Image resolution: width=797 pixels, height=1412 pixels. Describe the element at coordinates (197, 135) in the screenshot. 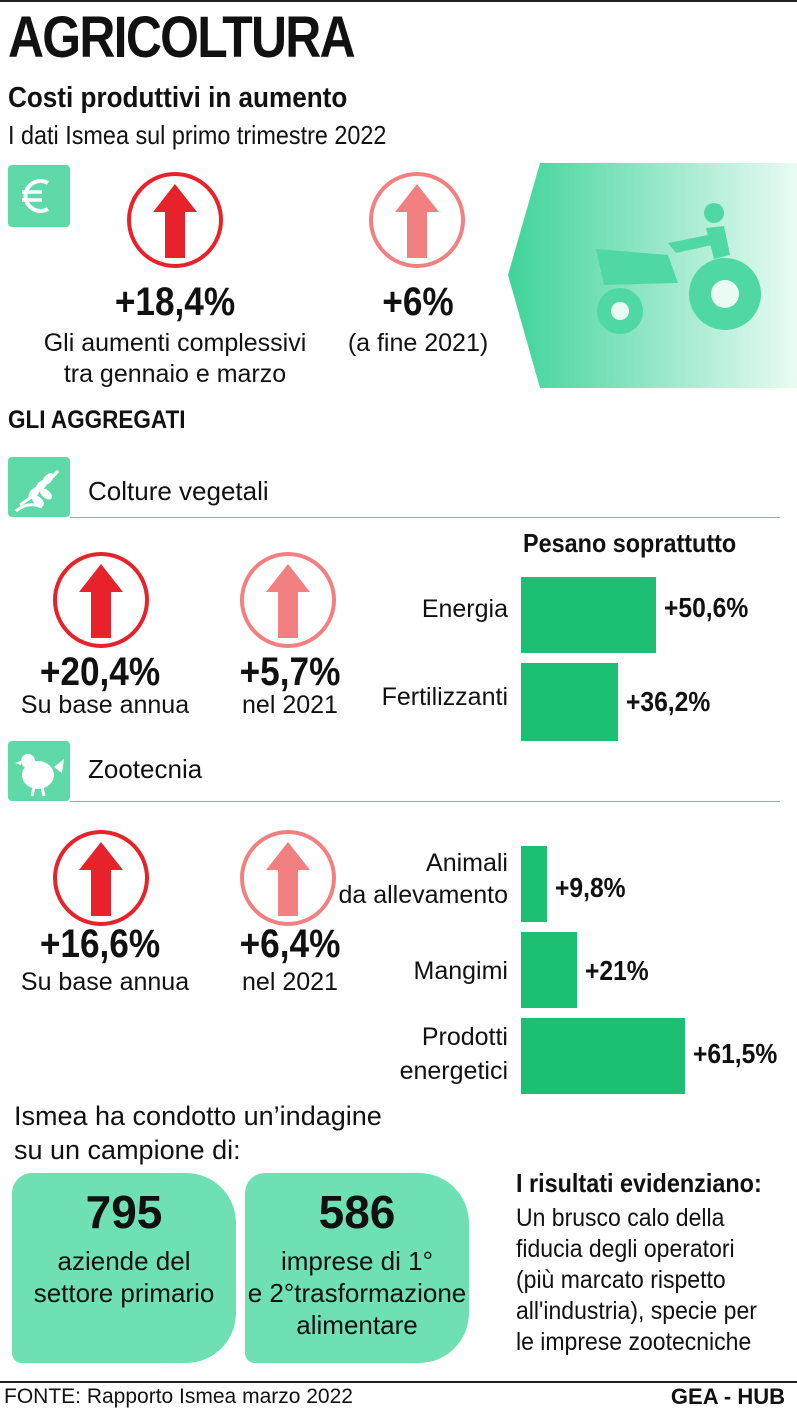

I see `page-subsubtitle: I dati Ismea sul primo trimestre 2022` at that location.